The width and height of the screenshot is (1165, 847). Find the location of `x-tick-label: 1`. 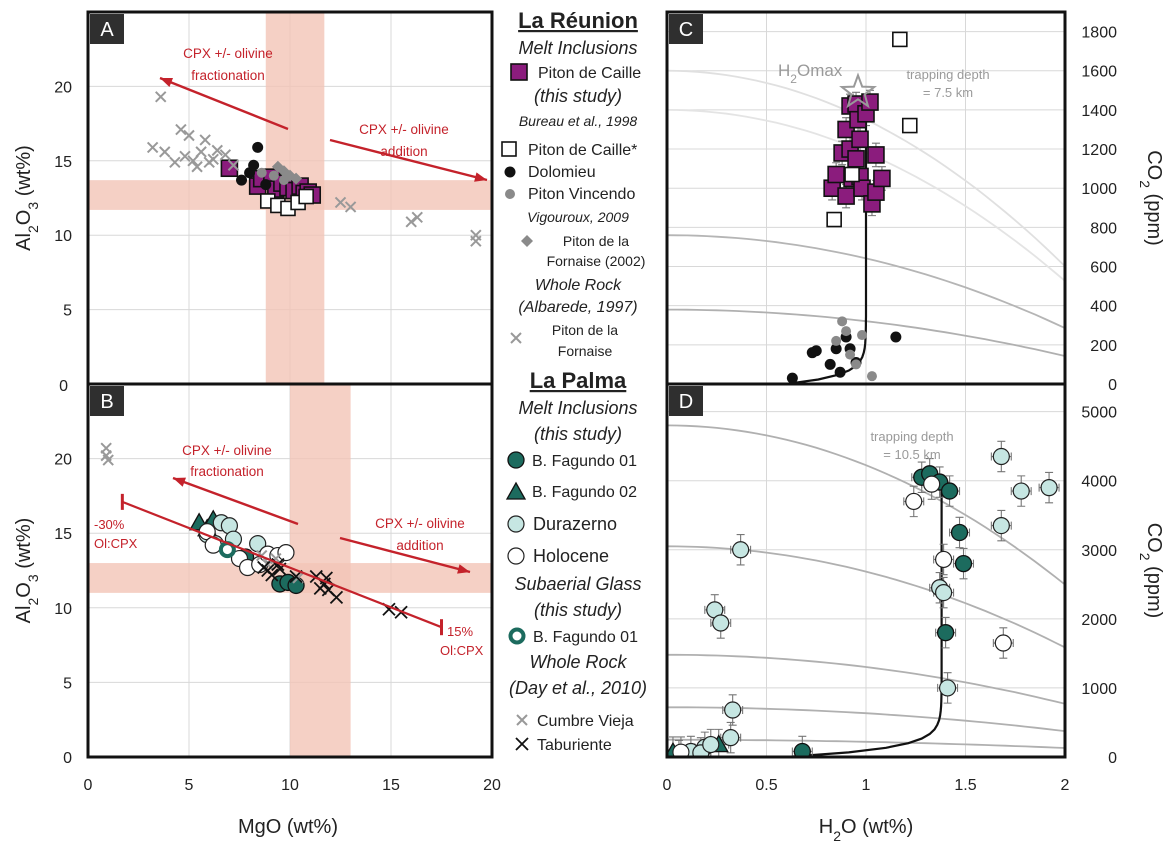

x-tick-label: 1 is located at coordinates (866, 785).